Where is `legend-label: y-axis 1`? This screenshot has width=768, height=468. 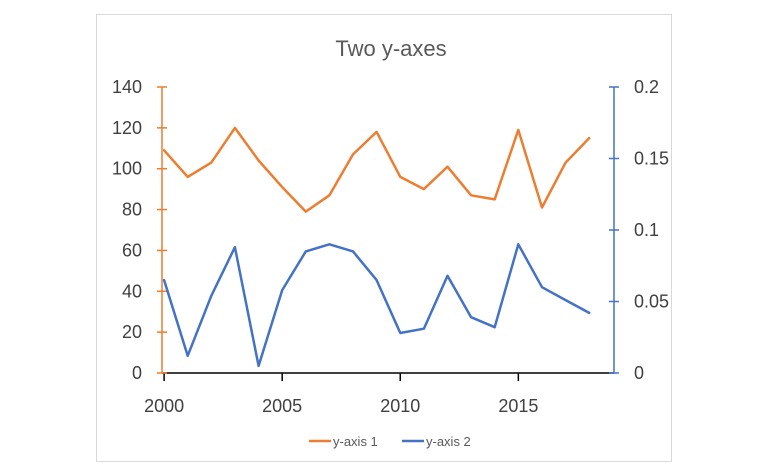
legend-label: y-axis 1 is located at coordinates (355, 441).